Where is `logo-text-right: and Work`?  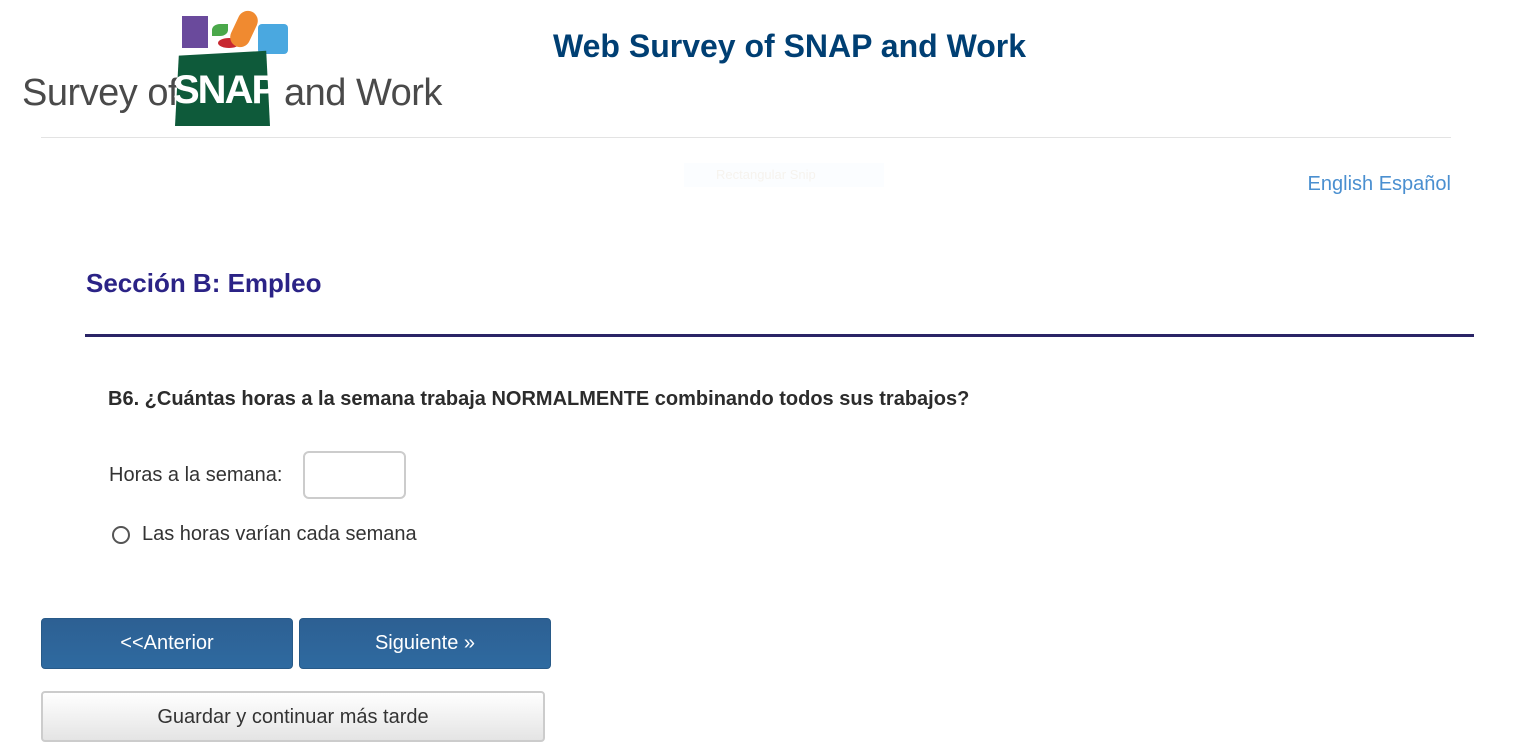
logo-text-right: and Work is located at coordinates (363, 93).